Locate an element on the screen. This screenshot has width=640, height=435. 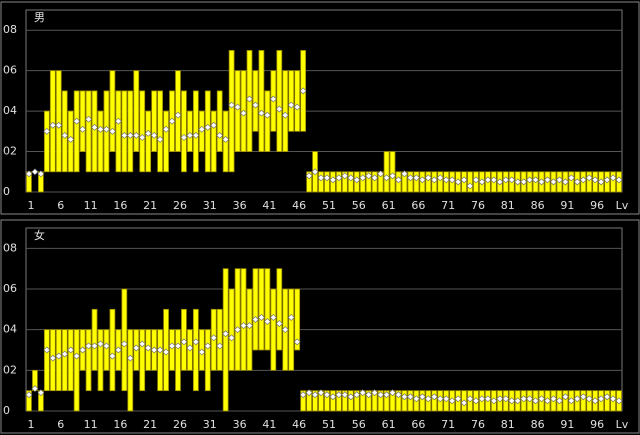
x-tick-label: 76 is located at coordinates (478, 205).